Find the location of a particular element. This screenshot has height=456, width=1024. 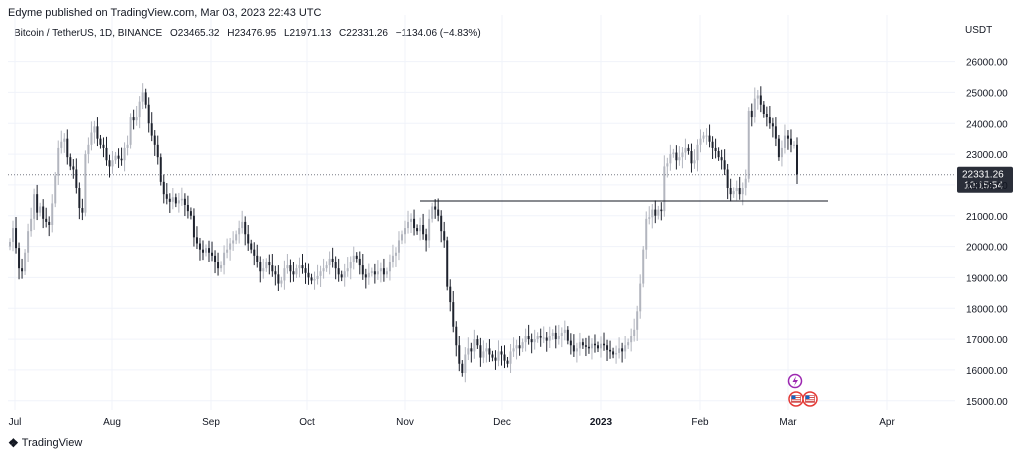

month-tick-label: Dec is located at coordinates (502, 422).